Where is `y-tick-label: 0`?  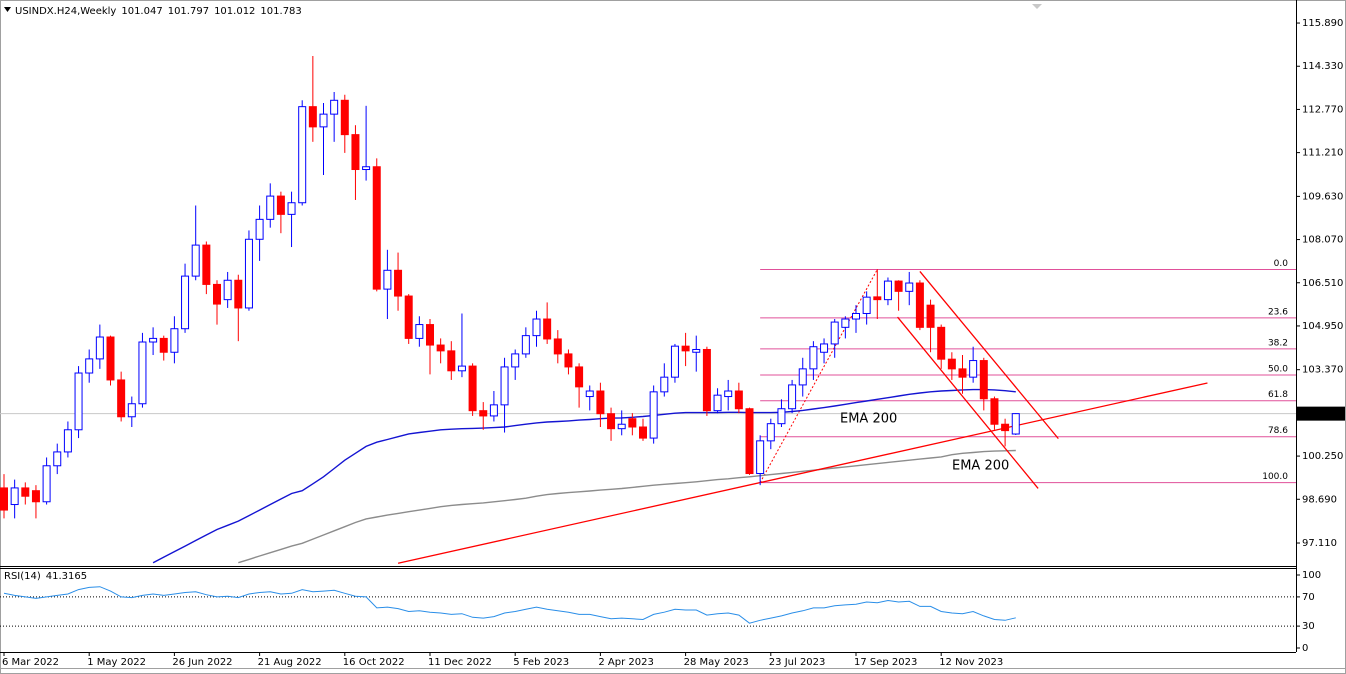
y-tick-label: 0 is located at coordinates (1305, 648).